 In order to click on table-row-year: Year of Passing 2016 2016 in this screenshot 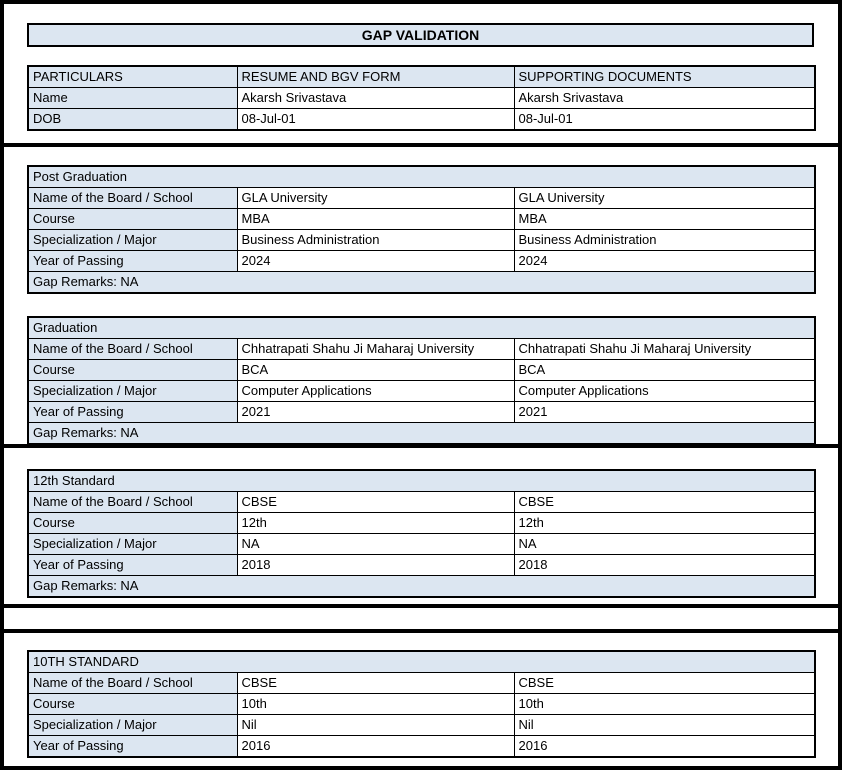, I will do `click(421, 746)`.